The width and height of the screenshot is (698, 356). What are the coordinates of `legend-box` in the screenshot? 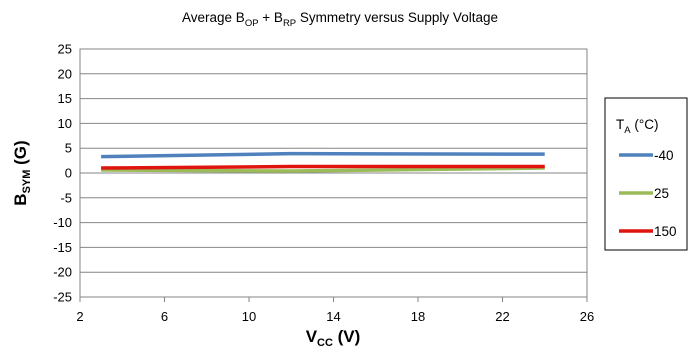 It's located at (646, 174).